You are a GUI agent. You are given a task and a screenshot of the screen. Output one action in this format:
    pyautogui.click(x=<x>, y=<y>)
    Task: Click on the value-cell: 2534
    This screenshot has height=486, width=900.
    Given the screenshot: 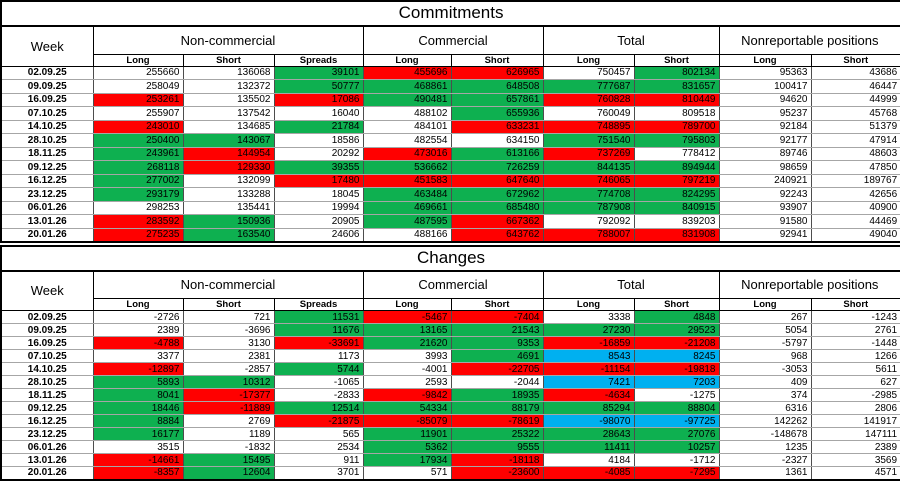 What is the action you would take?
    pyautogui.click(x=318, y=447)
    